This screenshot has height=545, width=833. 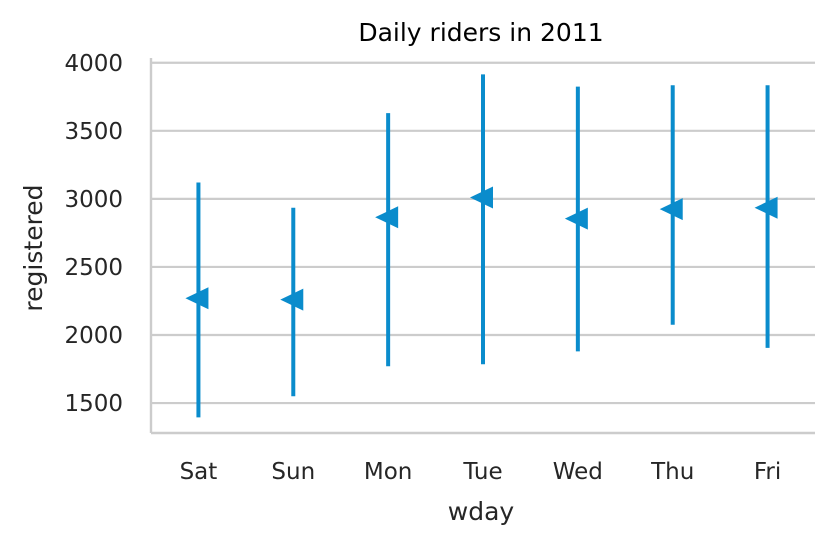 What do you see at coordinates (93, 404) in the screenshot?
I see `y-tick-label: 1500` at bounding box center [93, 404].